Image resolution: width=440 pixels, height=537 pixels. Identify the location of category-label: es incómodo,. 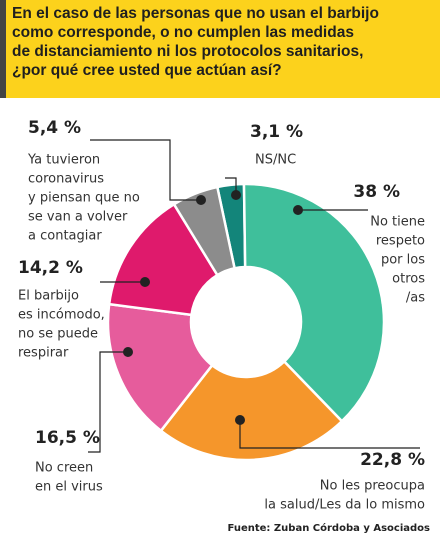
(61, 315).